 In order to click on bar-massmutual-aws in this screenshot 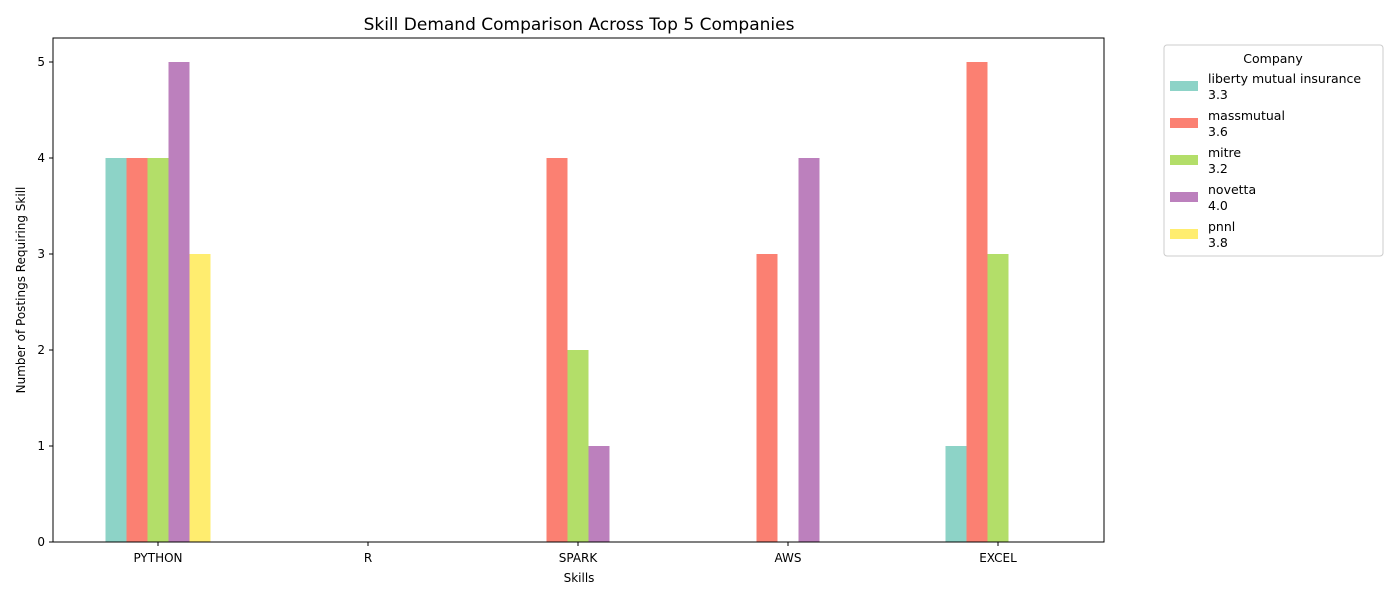, I will do `click(767, 398)`.